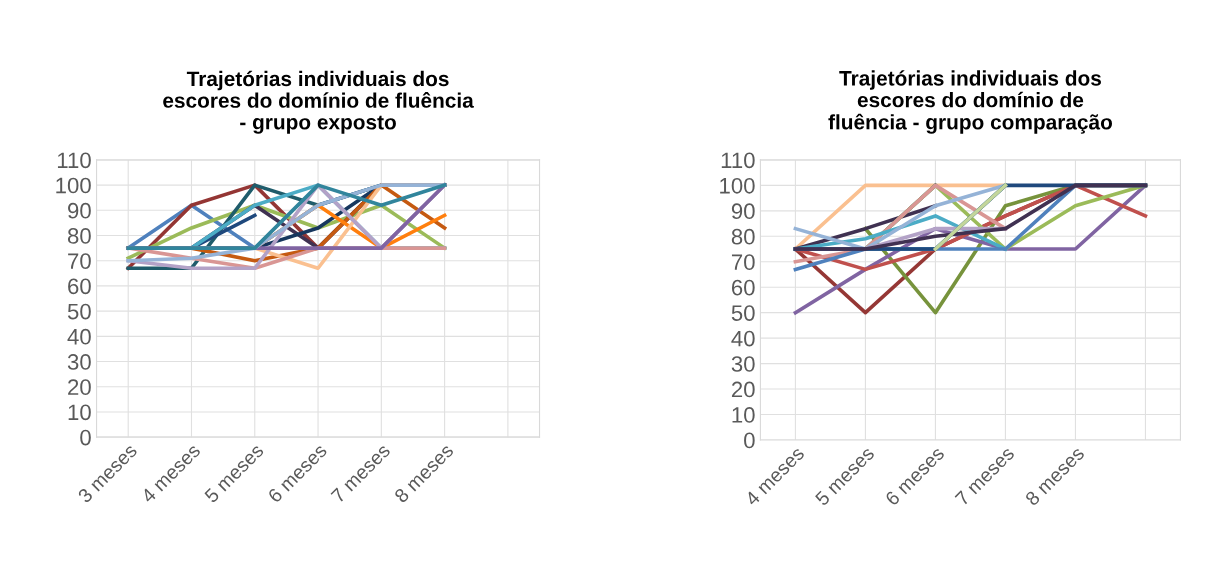 This screenshot has height=567, width=1207. I want to click on chart-title: Trajetórias individuais dos escores do domínio de fluência - grupo comparação, so click(970, 102).